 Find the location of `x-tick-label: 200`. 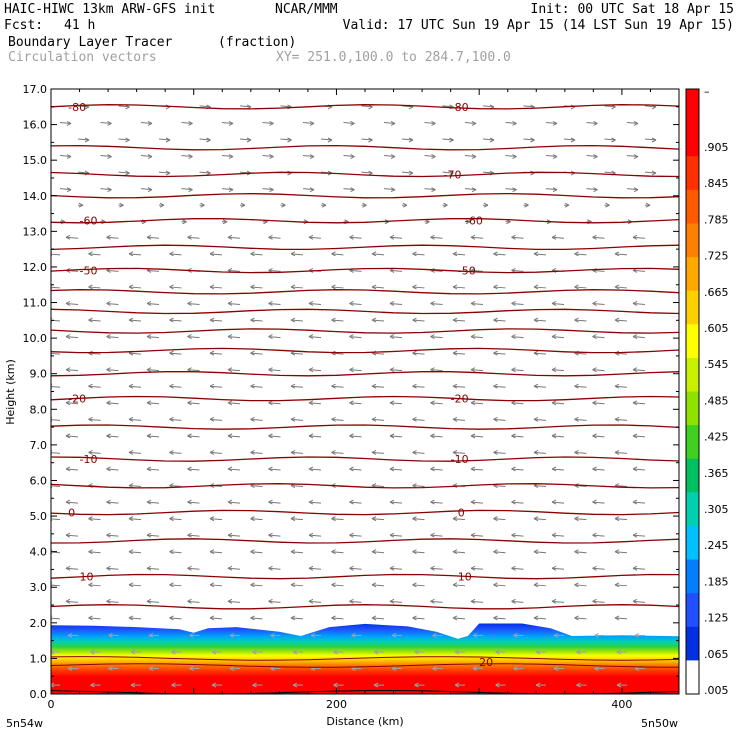

x-tick-label: 200 is located at coordinates (336, 704).